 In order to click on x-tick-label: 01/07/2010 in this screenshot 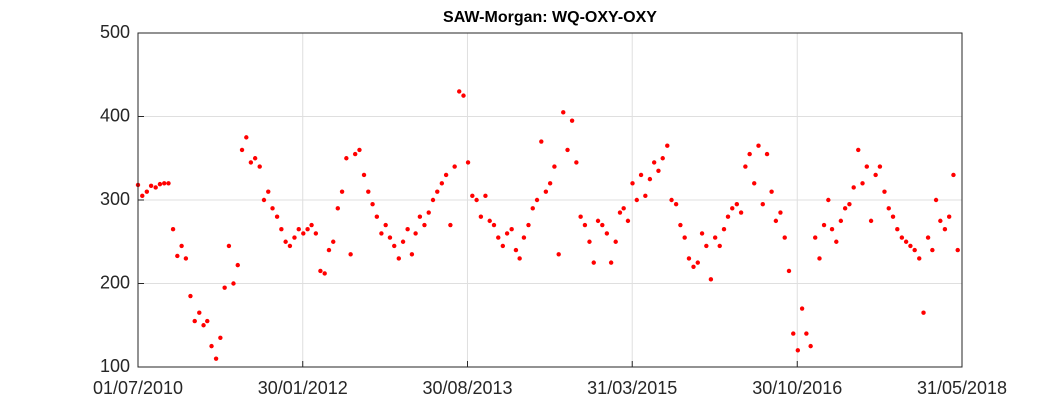, I will do `click(138, 388)`.